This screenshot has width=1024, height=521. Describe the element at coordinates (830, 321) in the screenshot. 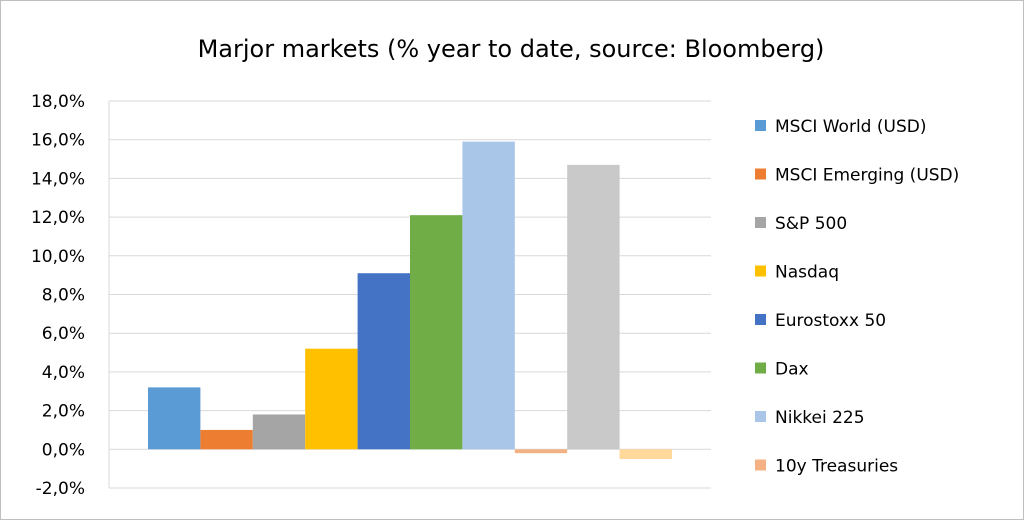

I see `legend-label: Eurostoxx 50` at that location.